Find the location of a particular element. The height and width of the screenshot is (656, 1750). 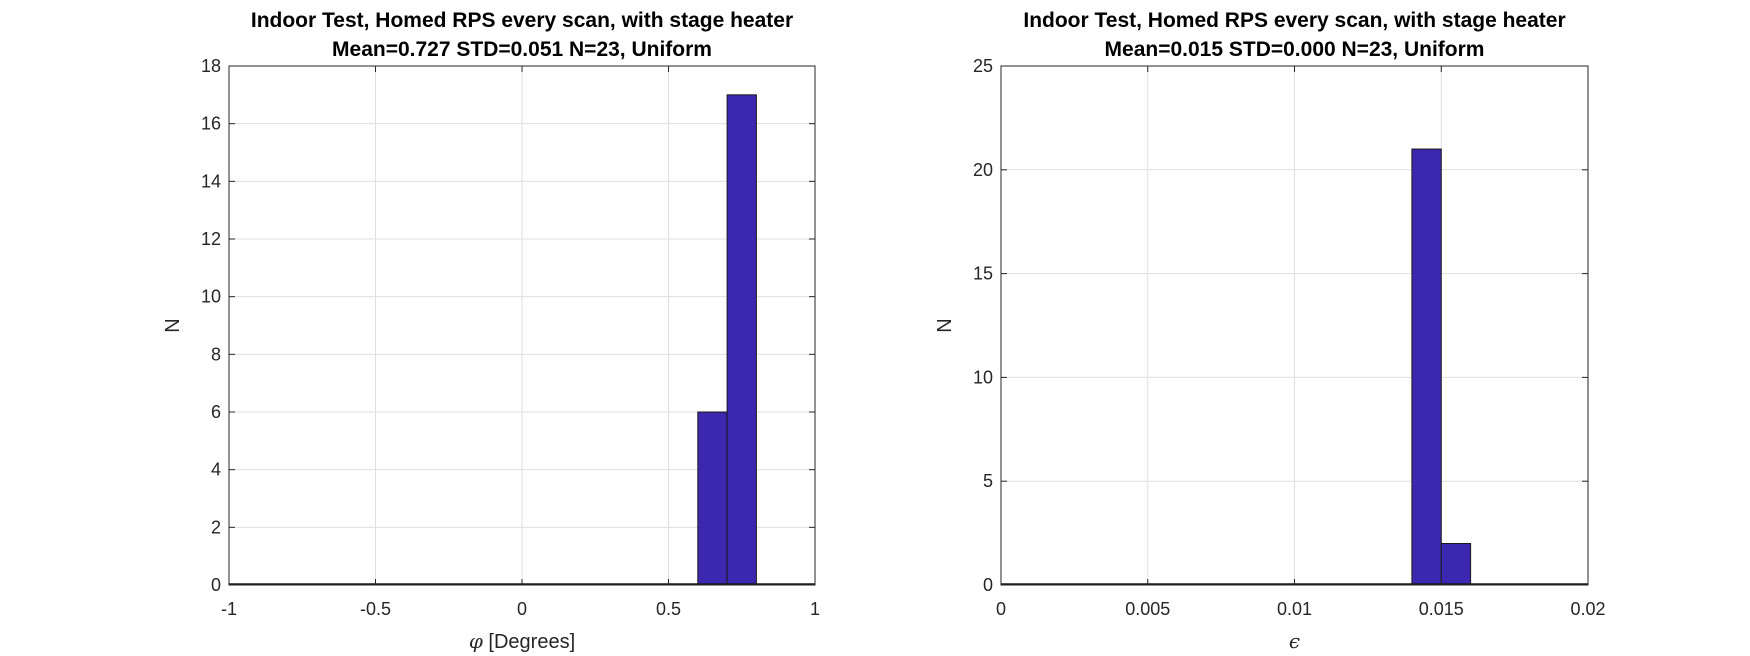

y-tick-label: 2 is located at coordinates (216, 527).